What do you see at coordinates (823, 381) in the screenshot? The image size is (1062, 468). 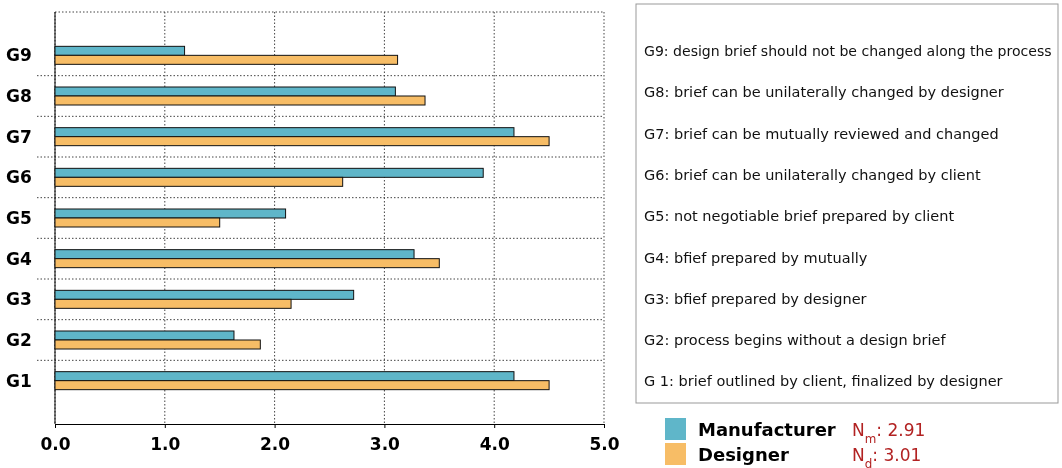 I see `text: G 1: brief outlined by client, finalized by designer` at bounding box center [823, 381].